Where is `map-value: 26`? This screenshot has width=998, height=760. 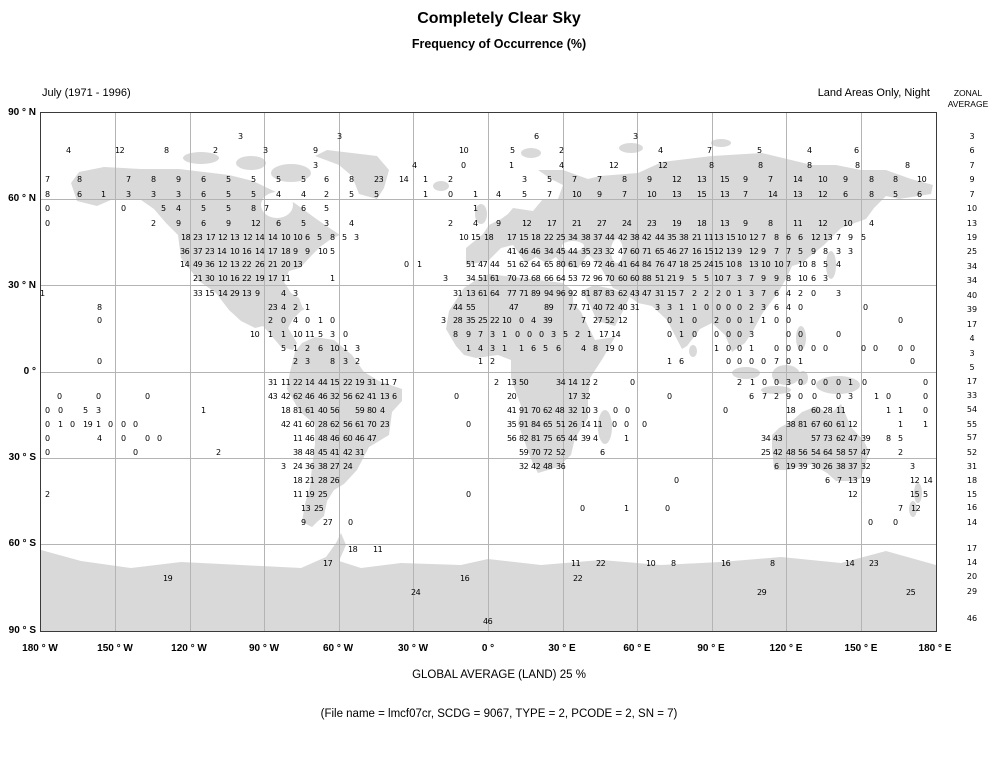 map-value: 26 is located at coordinates (573, 424).